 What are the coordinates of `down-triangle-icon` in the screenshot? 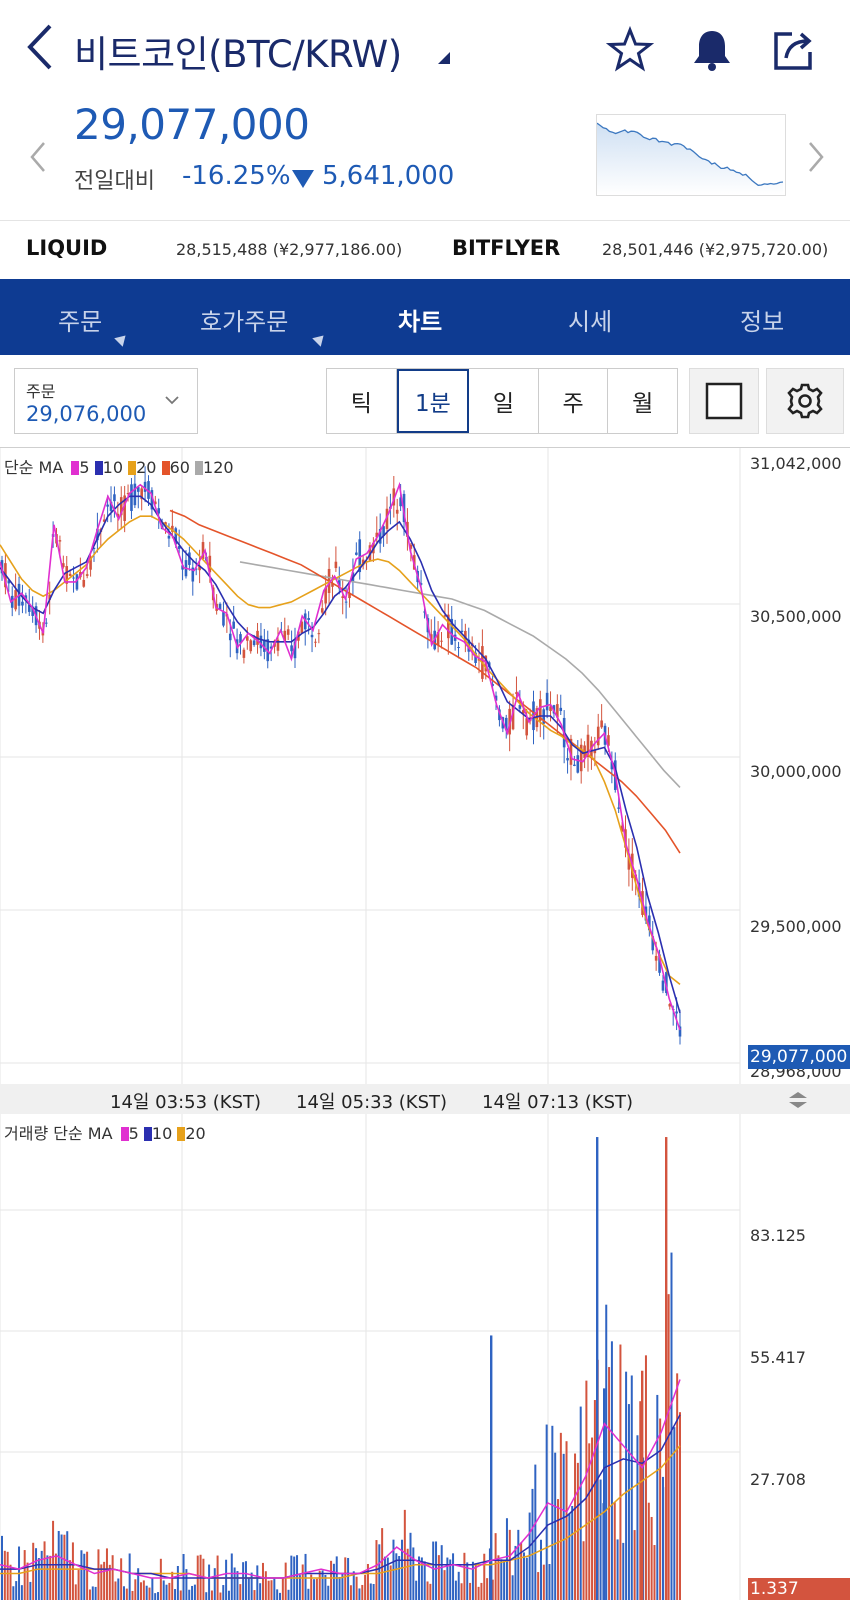 It's located at (303, 179).